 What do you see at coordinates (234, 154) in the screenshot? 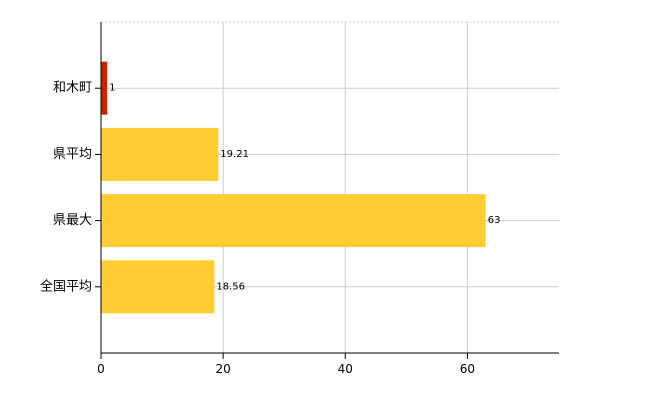
I see `data-label-1: 19.21` at bounding box center [234, 154].